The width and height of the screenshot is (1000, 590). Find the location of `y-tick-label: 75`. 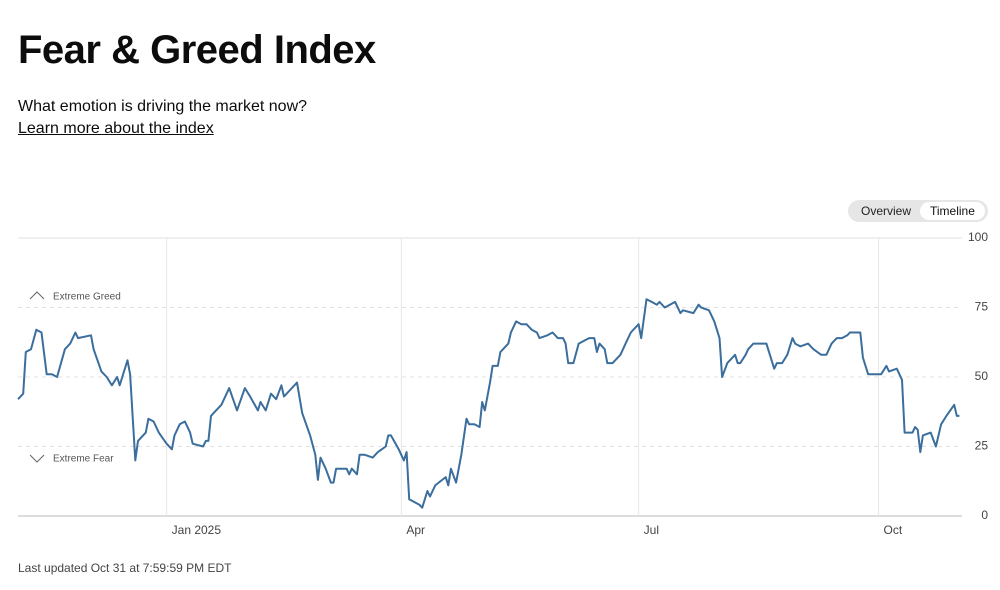

y-tick-label: 75 is located at coordinates (982, 307).